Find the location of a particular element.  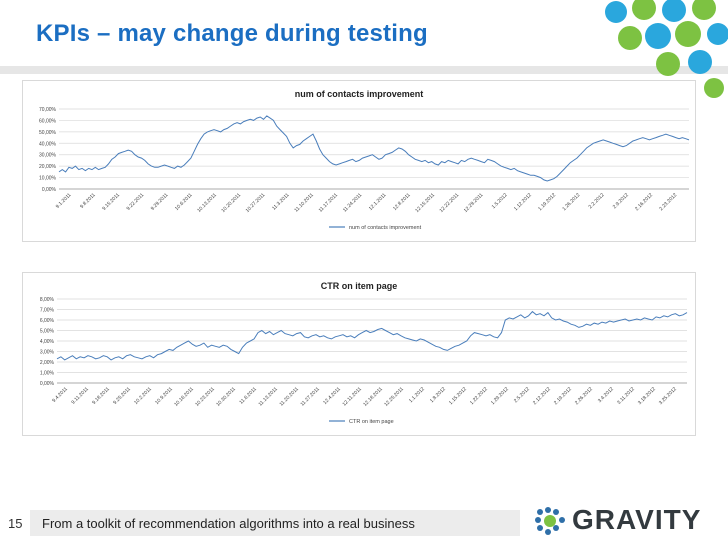

legend-label: num of contacts improvement is located at coordinates (385, 228).